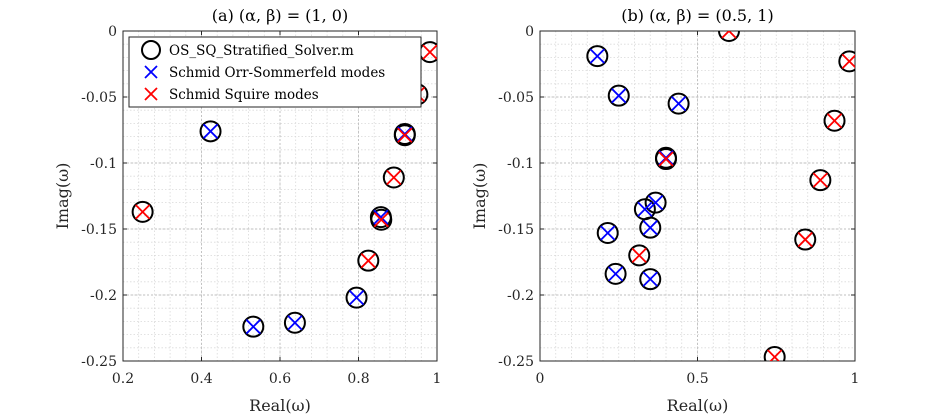  What do you see at coordinates (697, 15) in the screenshot?
I see `panel-title: (b) (α, β) = (0.5, 1)` at bounding box center [697, 15].